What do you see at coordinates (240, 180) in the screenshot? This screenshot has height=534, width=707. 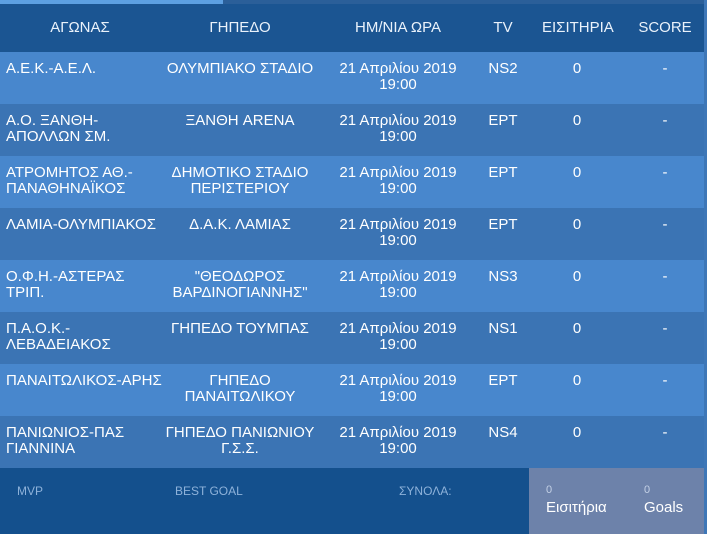 I see `venue-cell: ΔΗΜΟΤΙΚΟ ΣΤΑΔΙΟ ΠΕΡΙΣΤΕΡΙΟΥ` at bounding box center [240, 180].